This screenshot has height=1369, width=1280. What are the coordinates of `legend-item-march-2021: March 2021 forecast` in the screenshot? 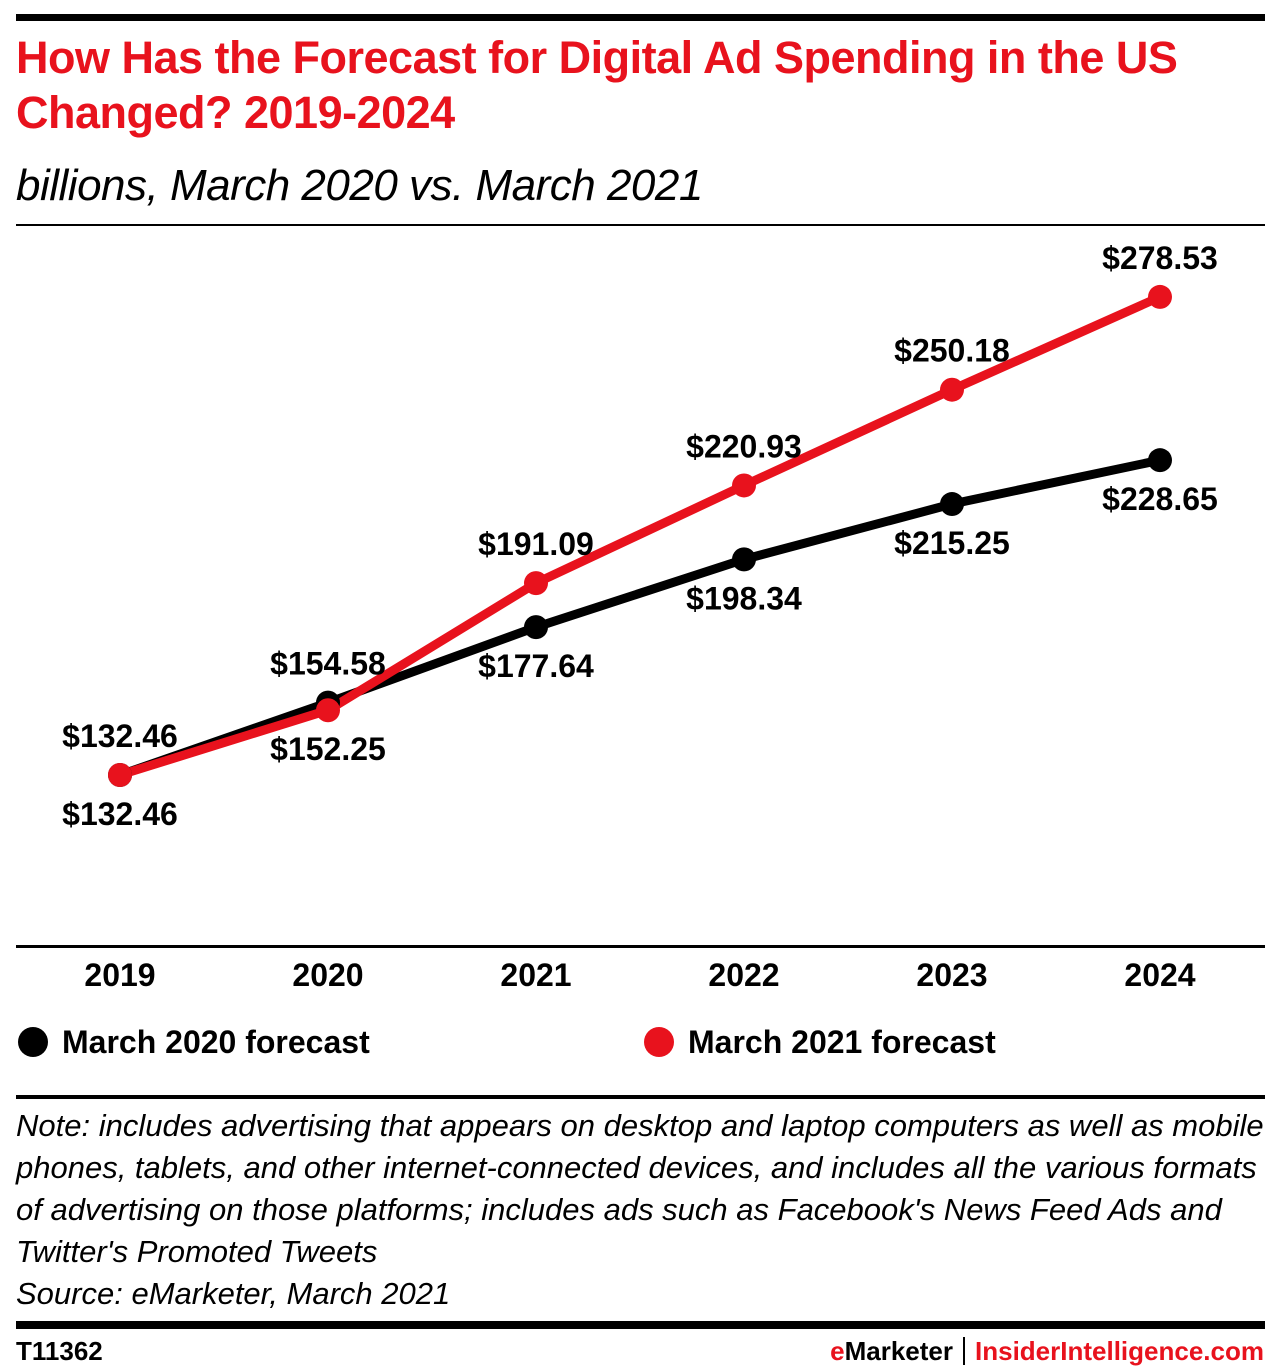 It's located at (820, 1042).